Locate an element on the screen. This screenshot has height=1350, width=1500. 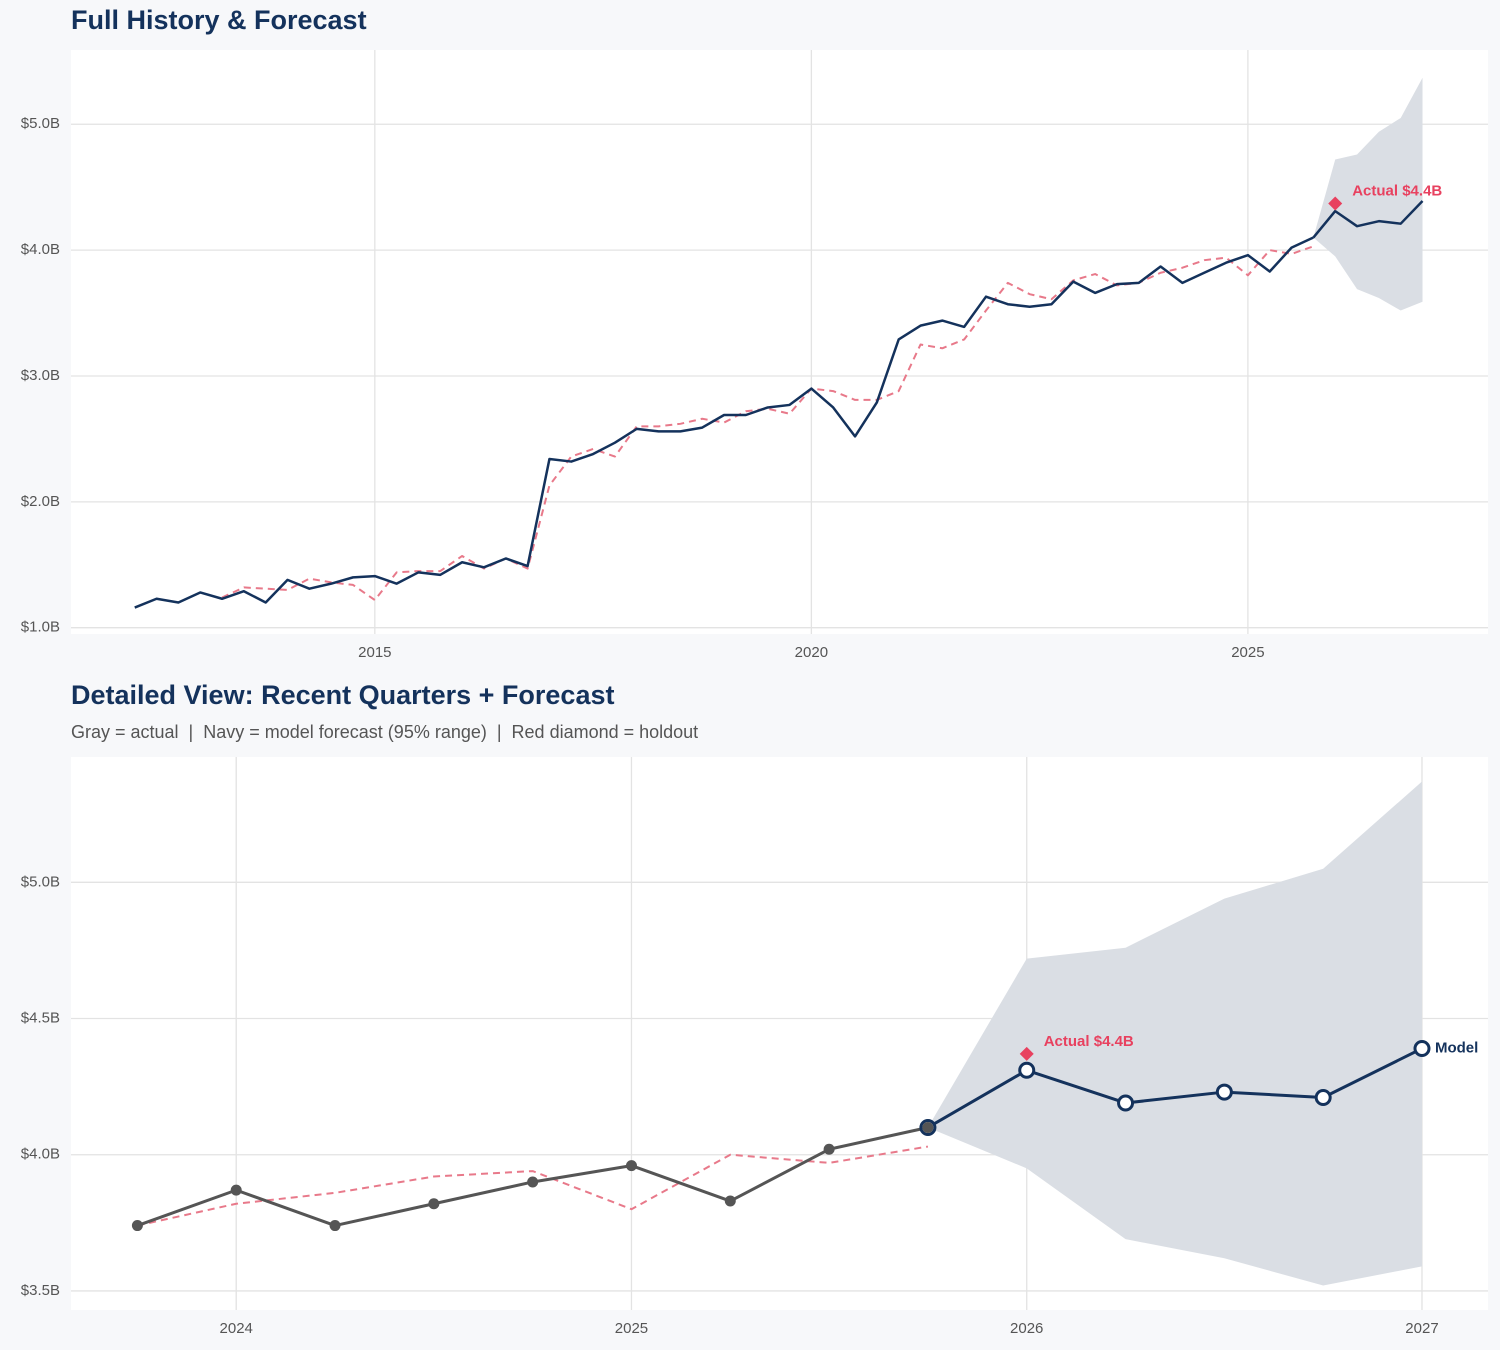
y-tick-label: $1.0B is located at coordinates (40, 627).